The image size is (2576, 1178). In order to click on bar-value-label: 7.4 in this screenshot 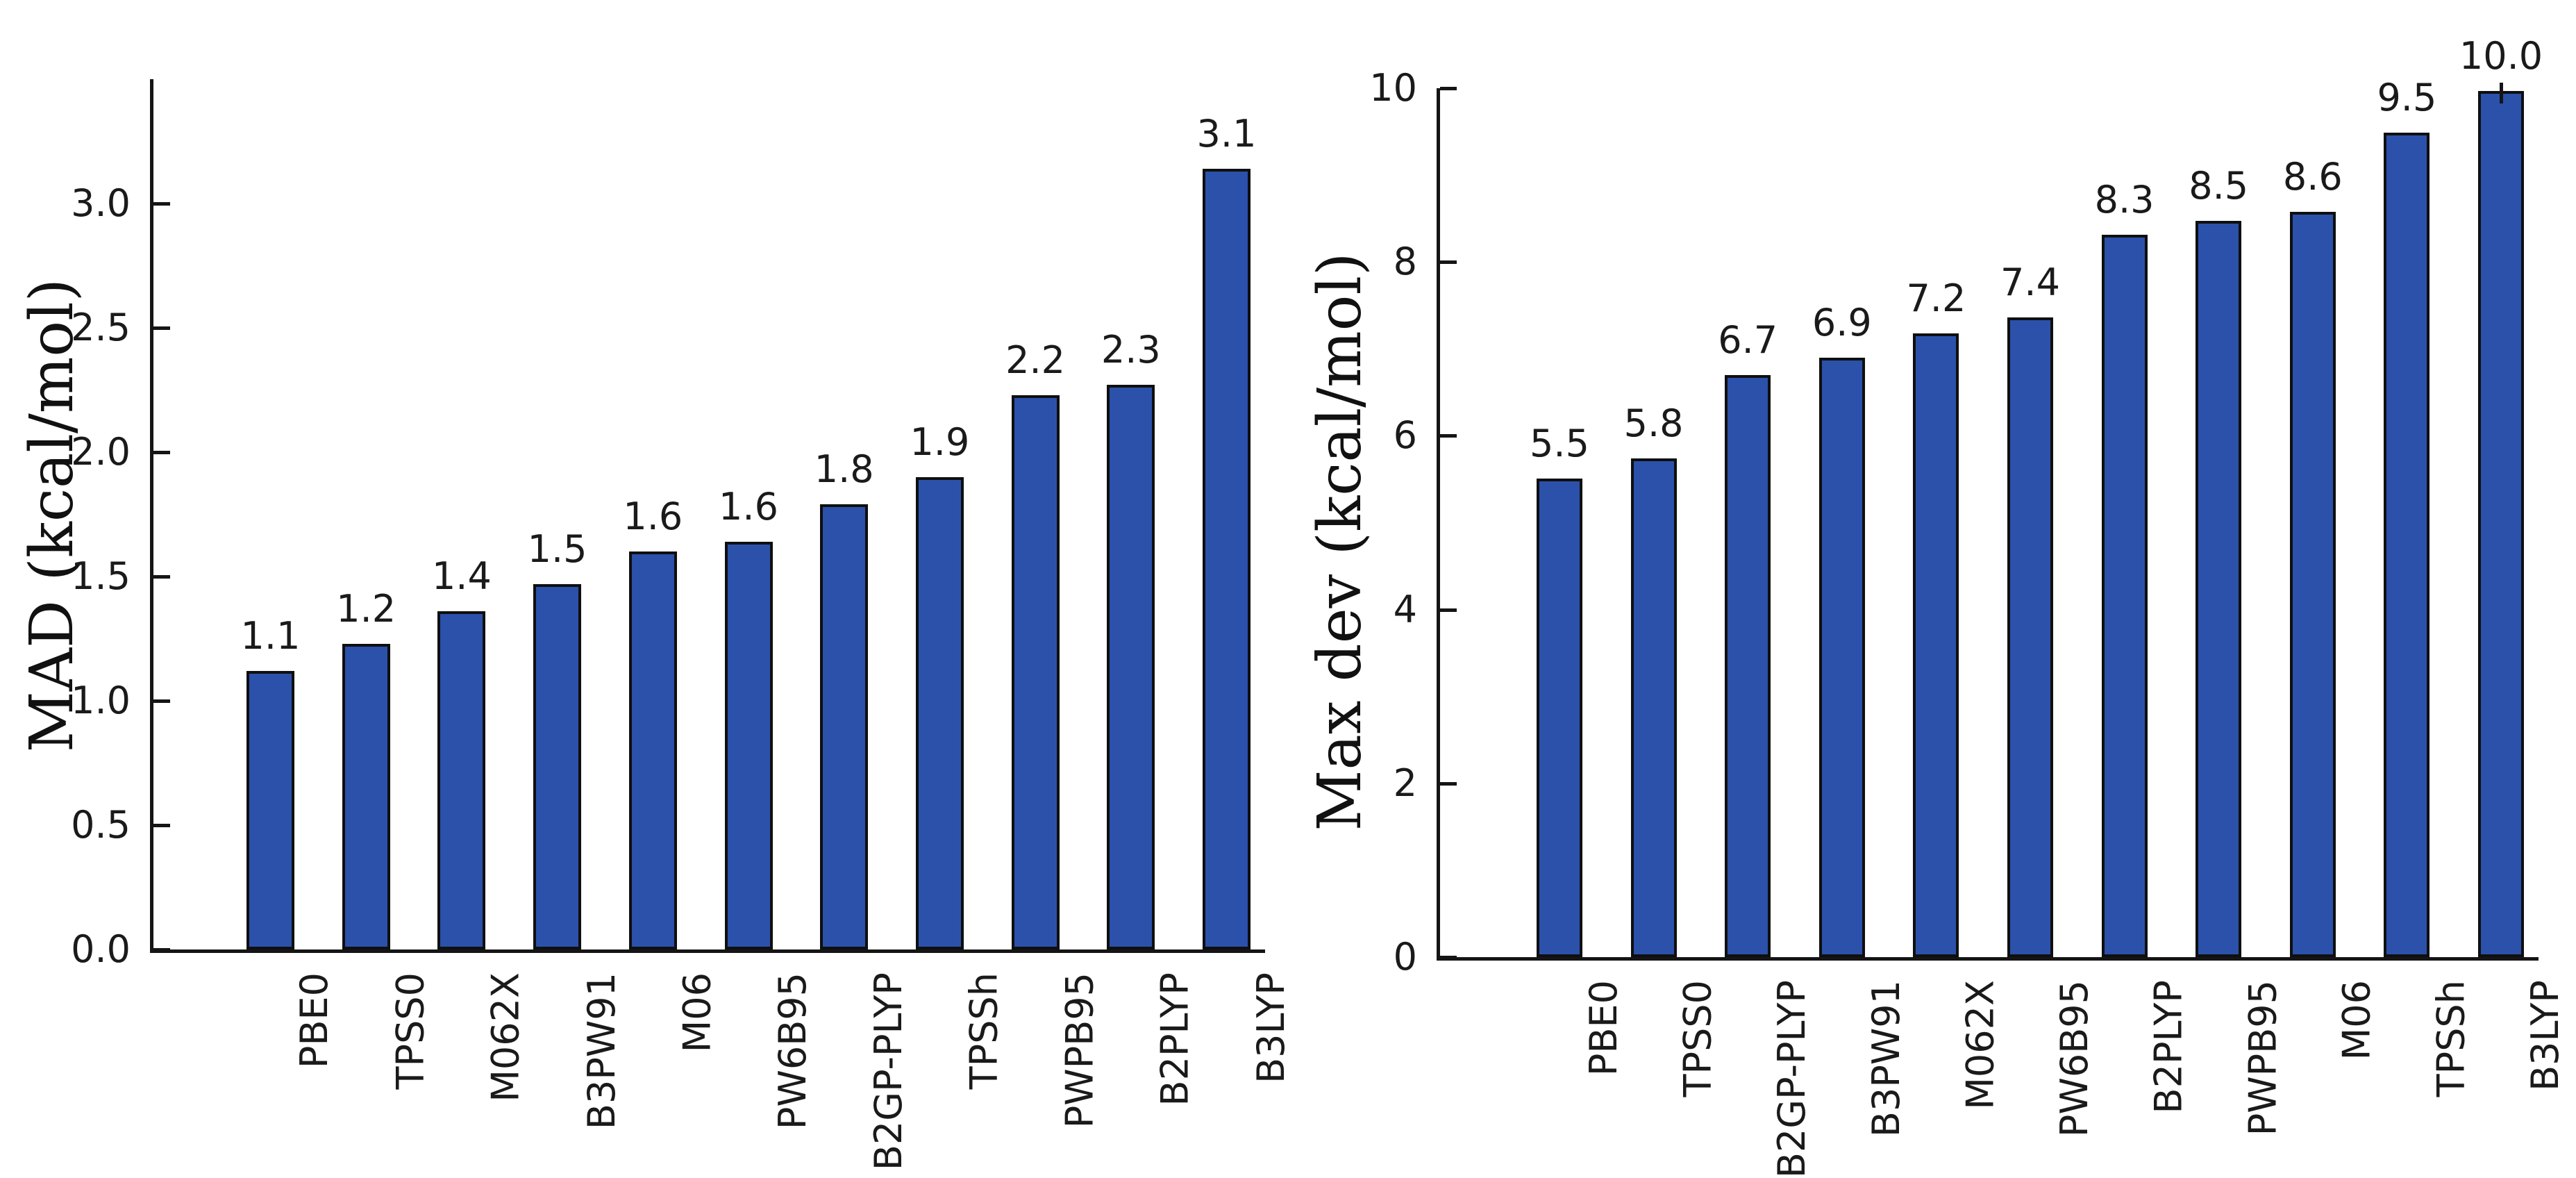, I will do `click(2030, 282)`.